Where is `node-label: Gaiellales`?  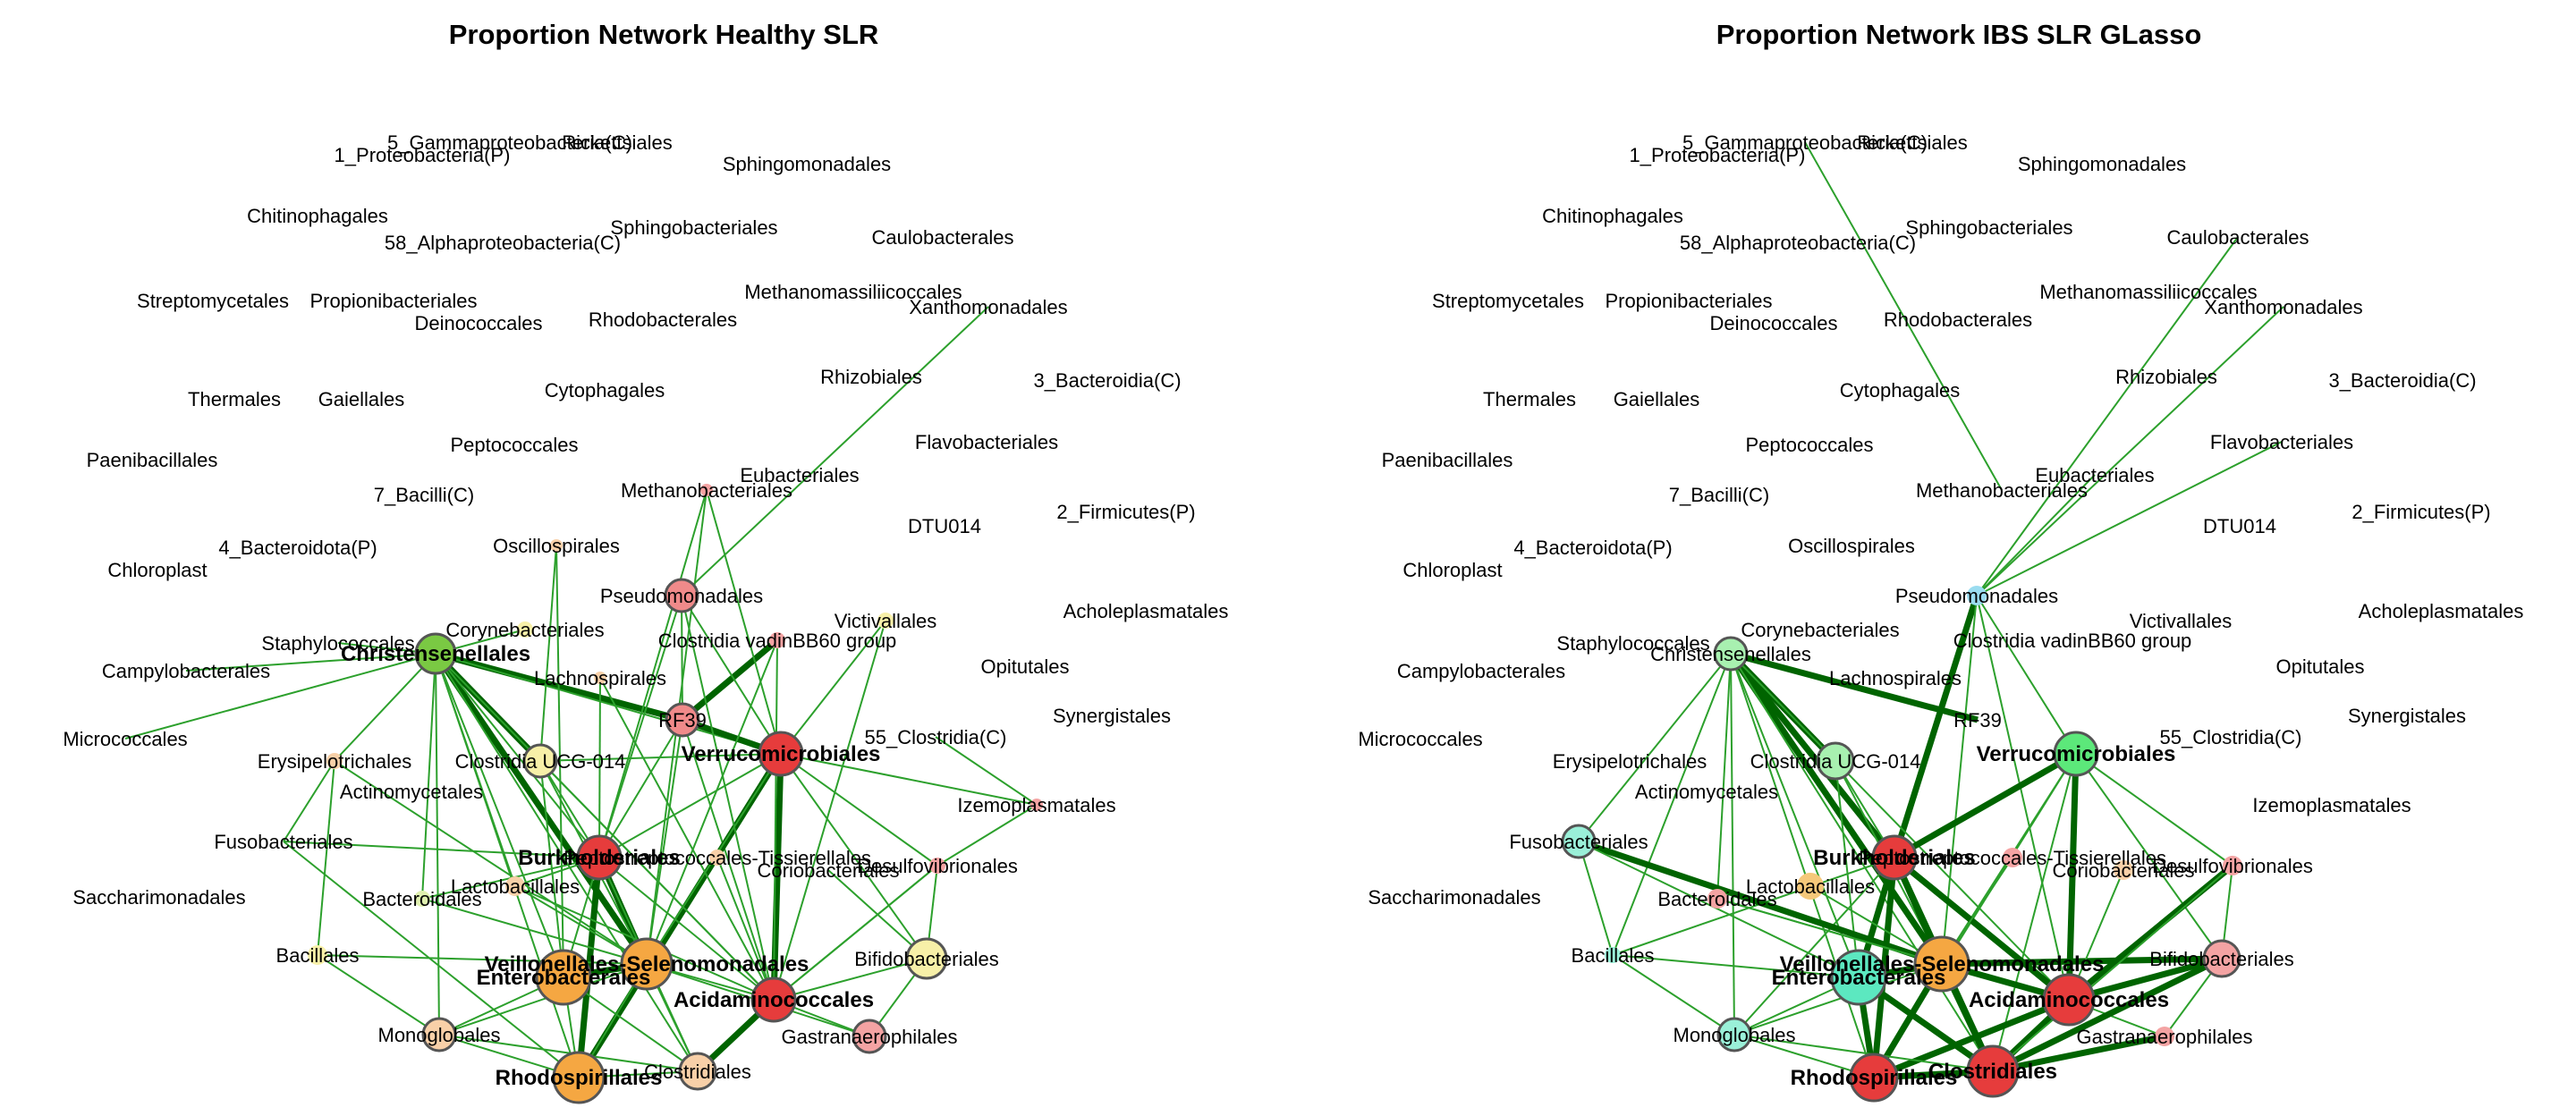 node-label: Gaiellales is located at coordinates (361, 399).